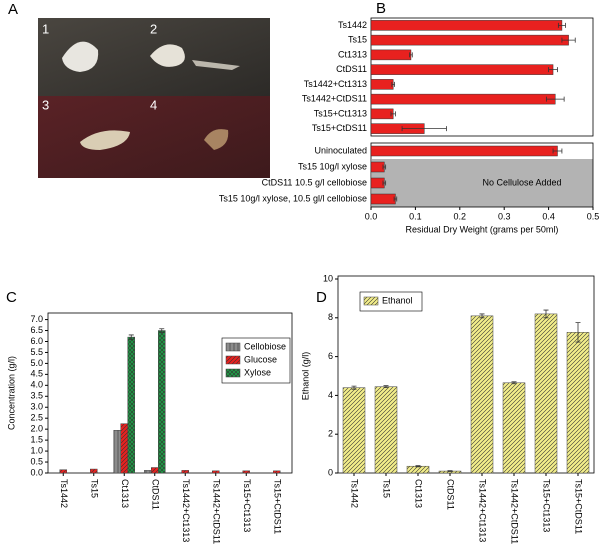 This screenshot has width=600, height=551. What do you see at coordinates (504, 216) in the screenshot?
I see `x-tick-label: 0.3` at bounding box center [504, 216].